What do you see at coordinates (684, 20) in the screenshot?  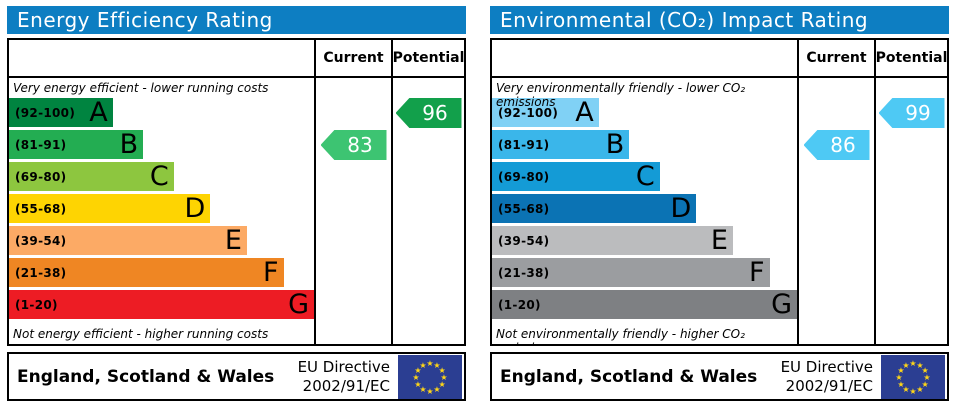 I see `panel-title: Environmental (CO₂) Impact Rating` at bounding box center [684, 20].